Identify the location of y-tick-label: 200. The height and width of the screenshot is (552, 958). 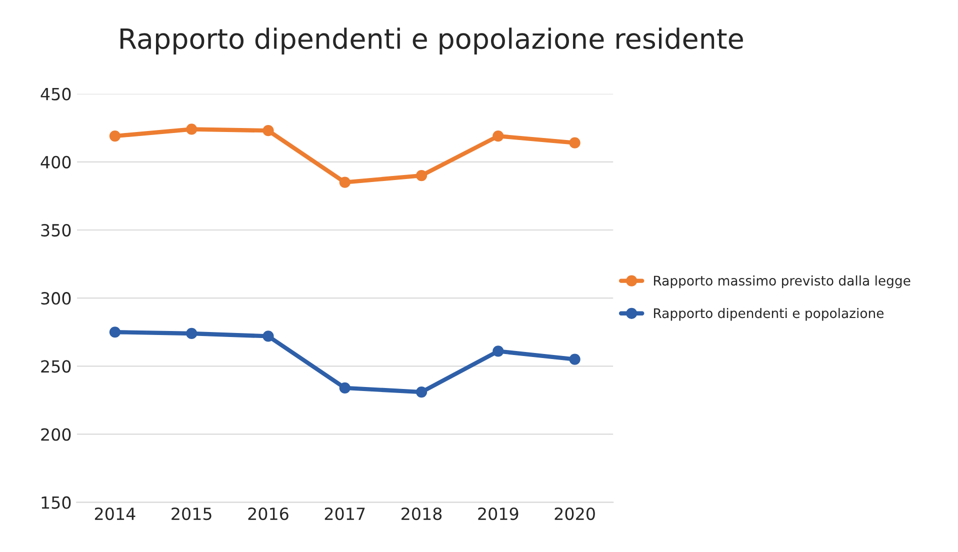
(56, 434).